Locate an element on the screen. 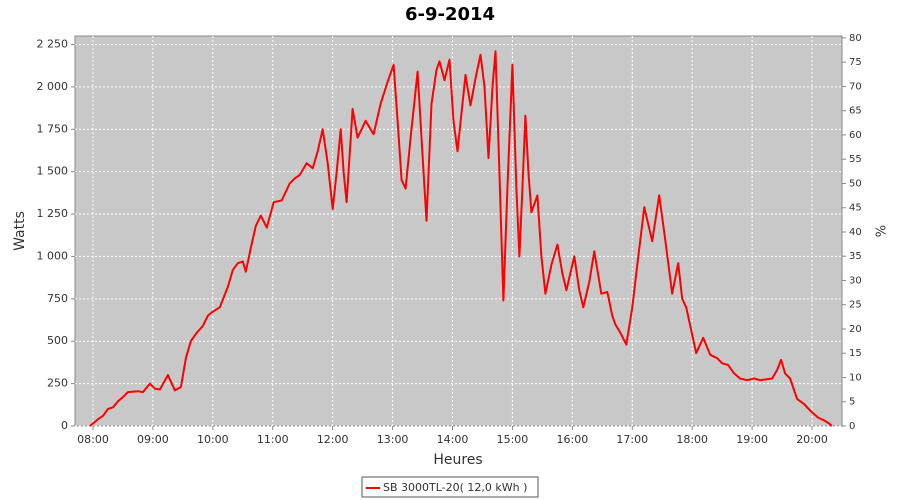 This screenshot has height=500, width=900. y2-tick-label: 5 is located at coordinates (852, 402).